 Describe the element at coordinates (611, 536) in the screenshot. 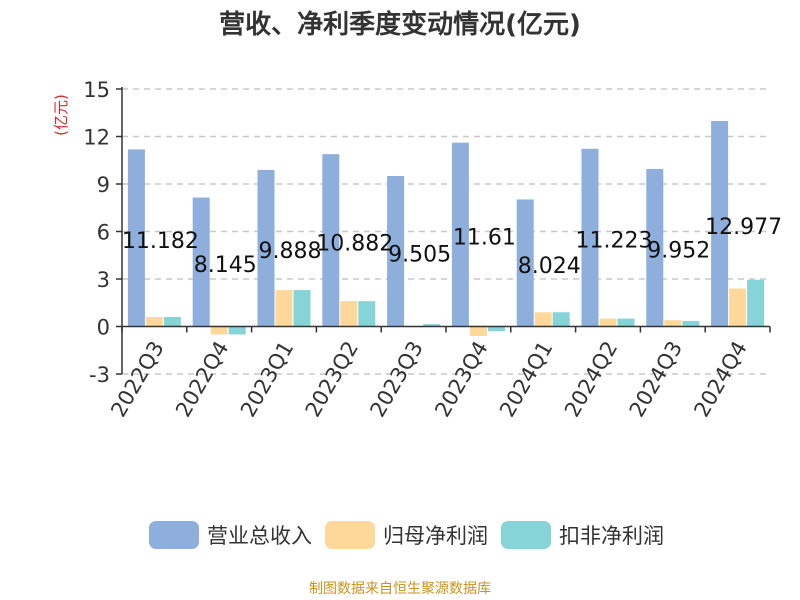

I see `legend-label-2: 扣非净利润` at that location.